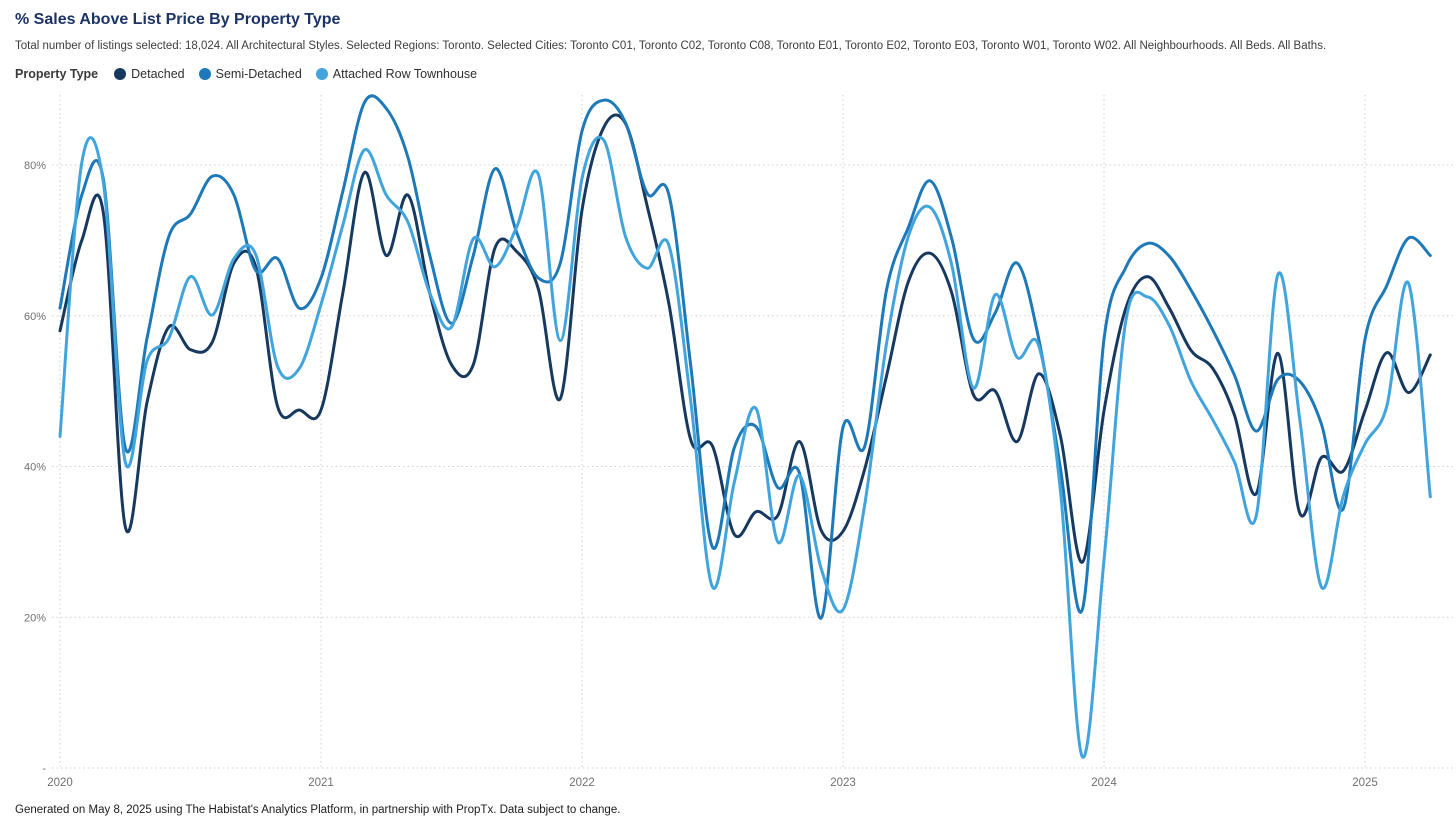 This screenshot has width=1456, height=830. What do you see at coordinates (35, 166) in the screenshot?
I see `y-tick-label: 80%` at bounding box center [35, 166].